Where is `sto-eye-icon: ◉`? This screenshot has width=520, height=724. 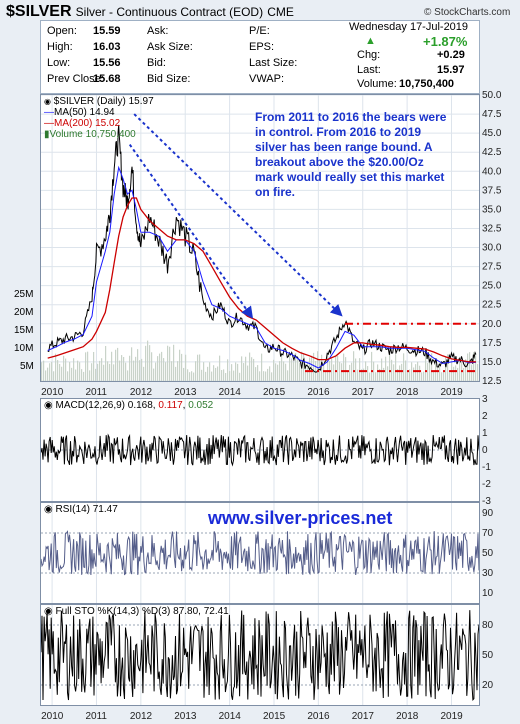
sto-eye-icon: ◉ is located at coordinates (48, 611).